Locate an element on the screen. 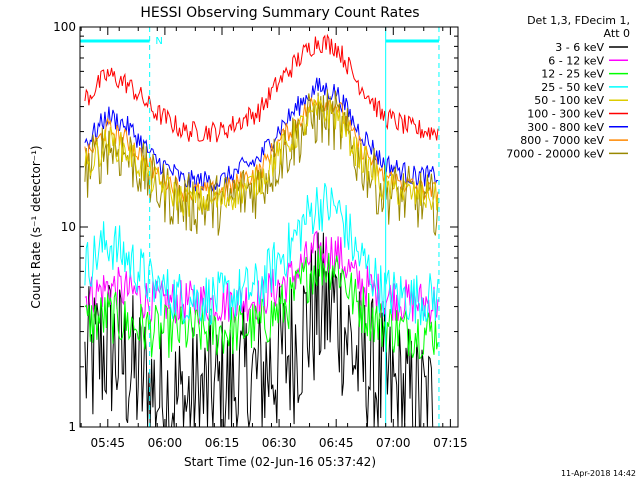 The width and height of the screenshot is (640, 480). x-tick-label: 06:15 is located at coordinates (222, 443).